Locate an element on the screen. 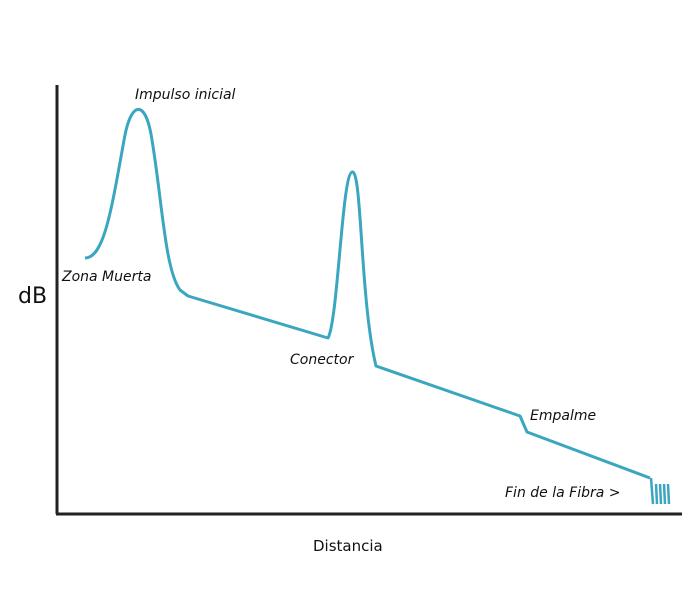 The image size is (700, 600). annotation: Fin de la Fibra > is located at coordinates (562, 493).